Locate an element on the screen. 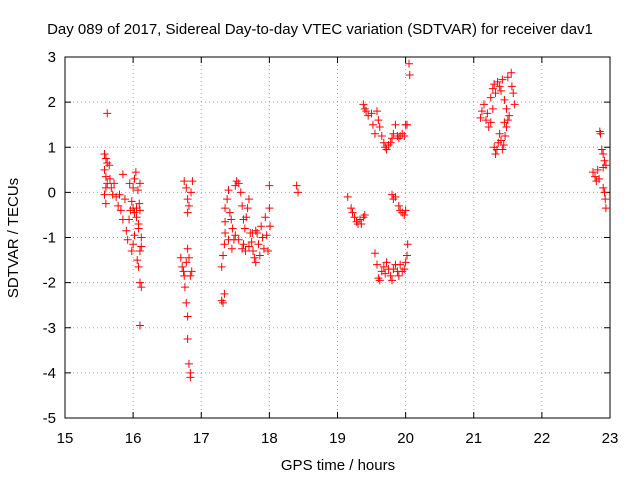 The width and height of the screenshot is (640, 480). x-tick-label: 16 is located at coordinates (133, 438).